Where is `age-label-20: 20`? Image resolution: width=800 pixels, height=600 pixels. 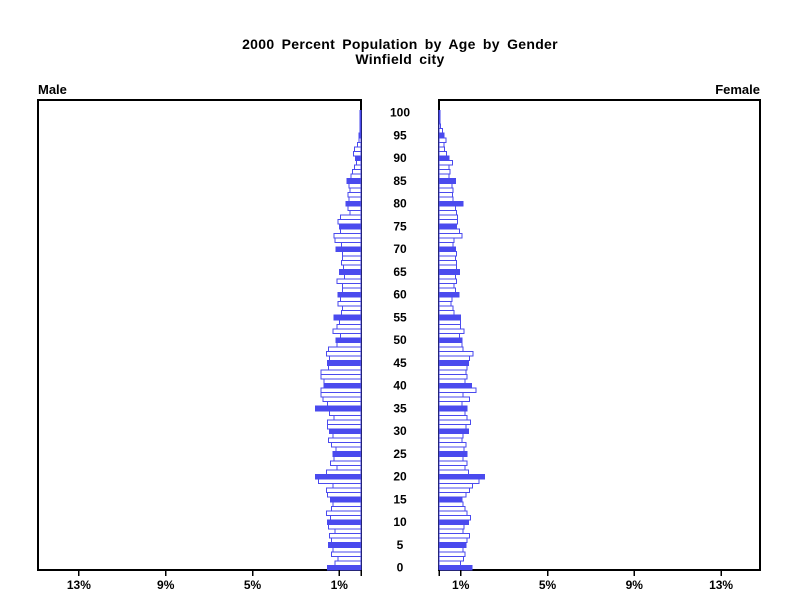
age-label-20: 20 is located at coordinates (400, 477).